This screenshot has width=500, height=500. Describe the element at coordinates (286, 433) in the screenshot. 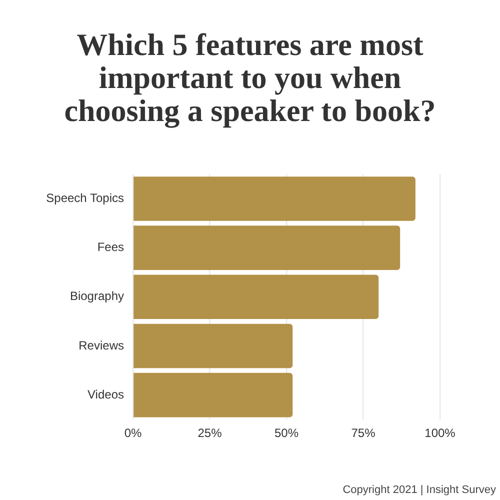

I see `x-tick-label: 50%` at that location.